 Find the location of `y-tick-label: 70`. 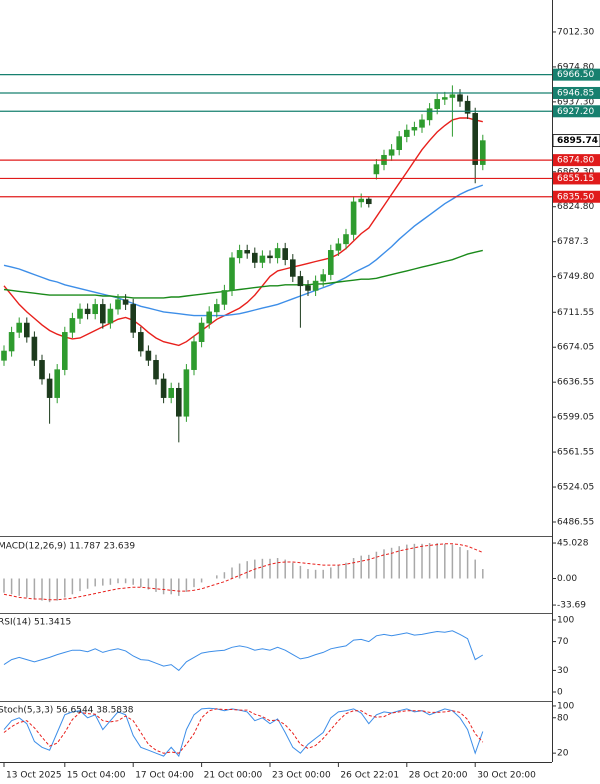

y-tick-label: 70 is located at coordinates (563, 642).